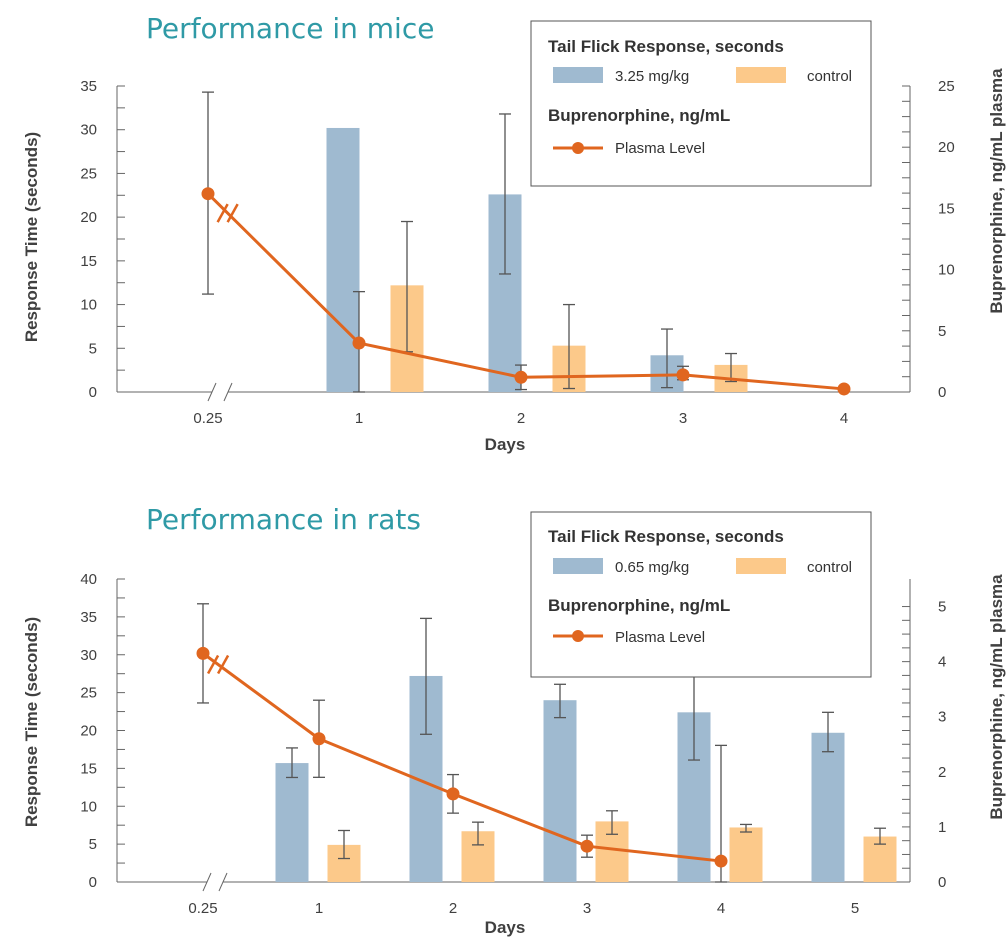  I want to click on rats-x-tick-label: 3, so click(587, 908).